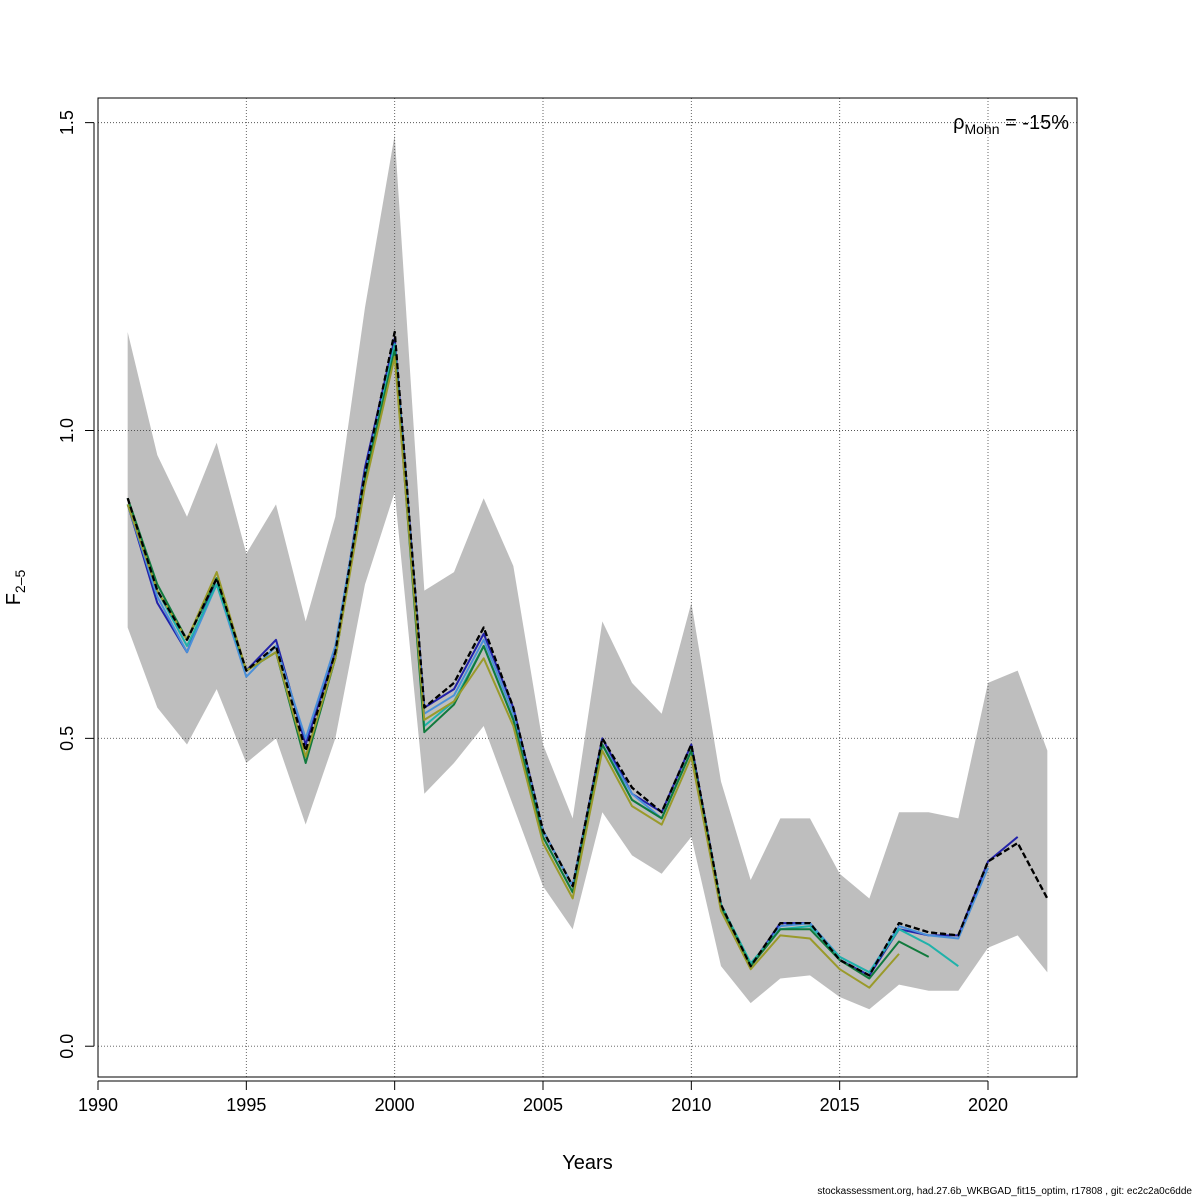 The image size is (1200, 1200). What do you see at coordinates (14, 599) in the screenshot?
I see `y-axis-label-main: F` at bounding box center [14, 599].